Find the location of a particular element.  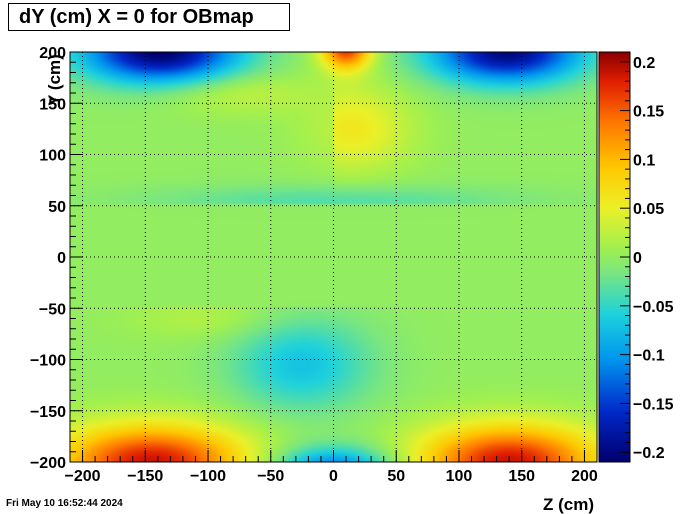

y-tick-label: −100 is located at coordinates (48, 361).